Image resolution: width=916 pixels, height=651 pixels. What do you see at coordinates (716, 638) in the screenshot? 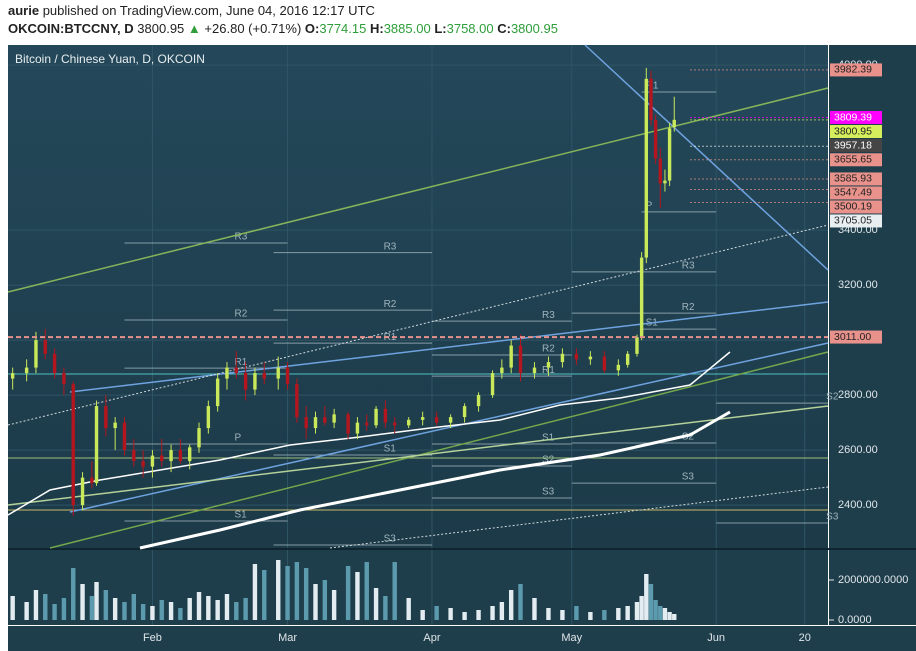
I see `x-tick-label: Jun` at bounding box center [716, 638].